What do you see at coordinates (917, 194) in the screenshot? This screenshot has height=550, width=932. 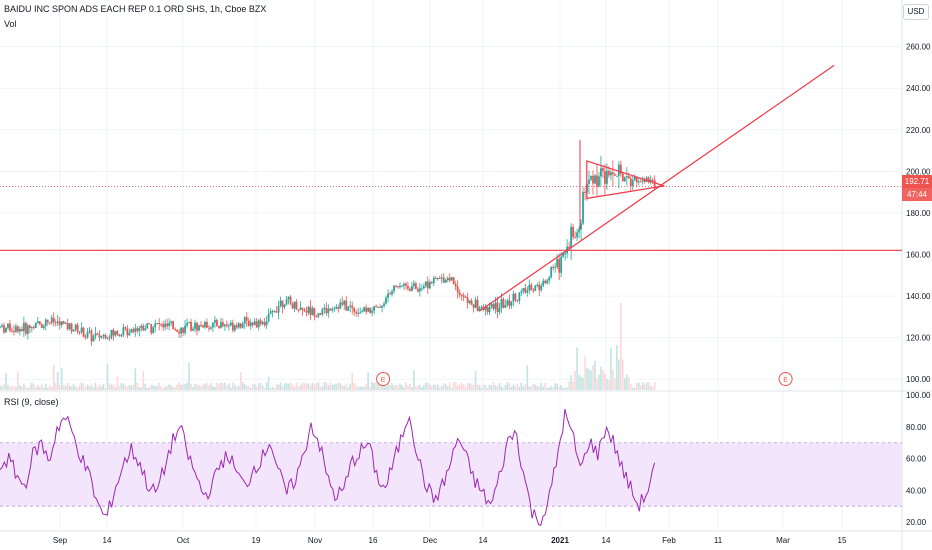 I see `countdown-badge: 47:44` at bounding box center [917, 194].